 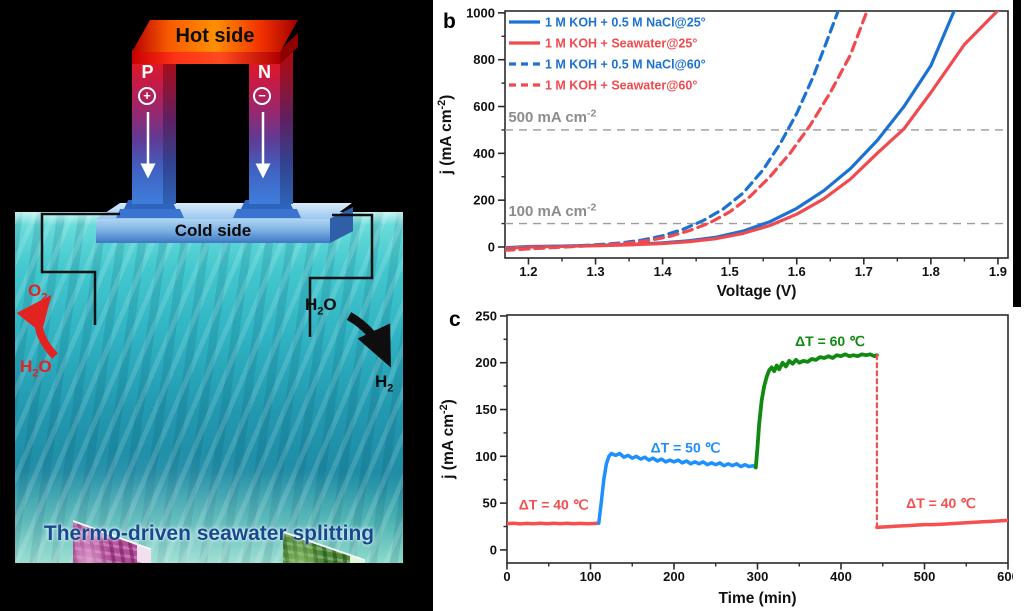 I want to click on n-leg-foot, so click(x=267, y=204).